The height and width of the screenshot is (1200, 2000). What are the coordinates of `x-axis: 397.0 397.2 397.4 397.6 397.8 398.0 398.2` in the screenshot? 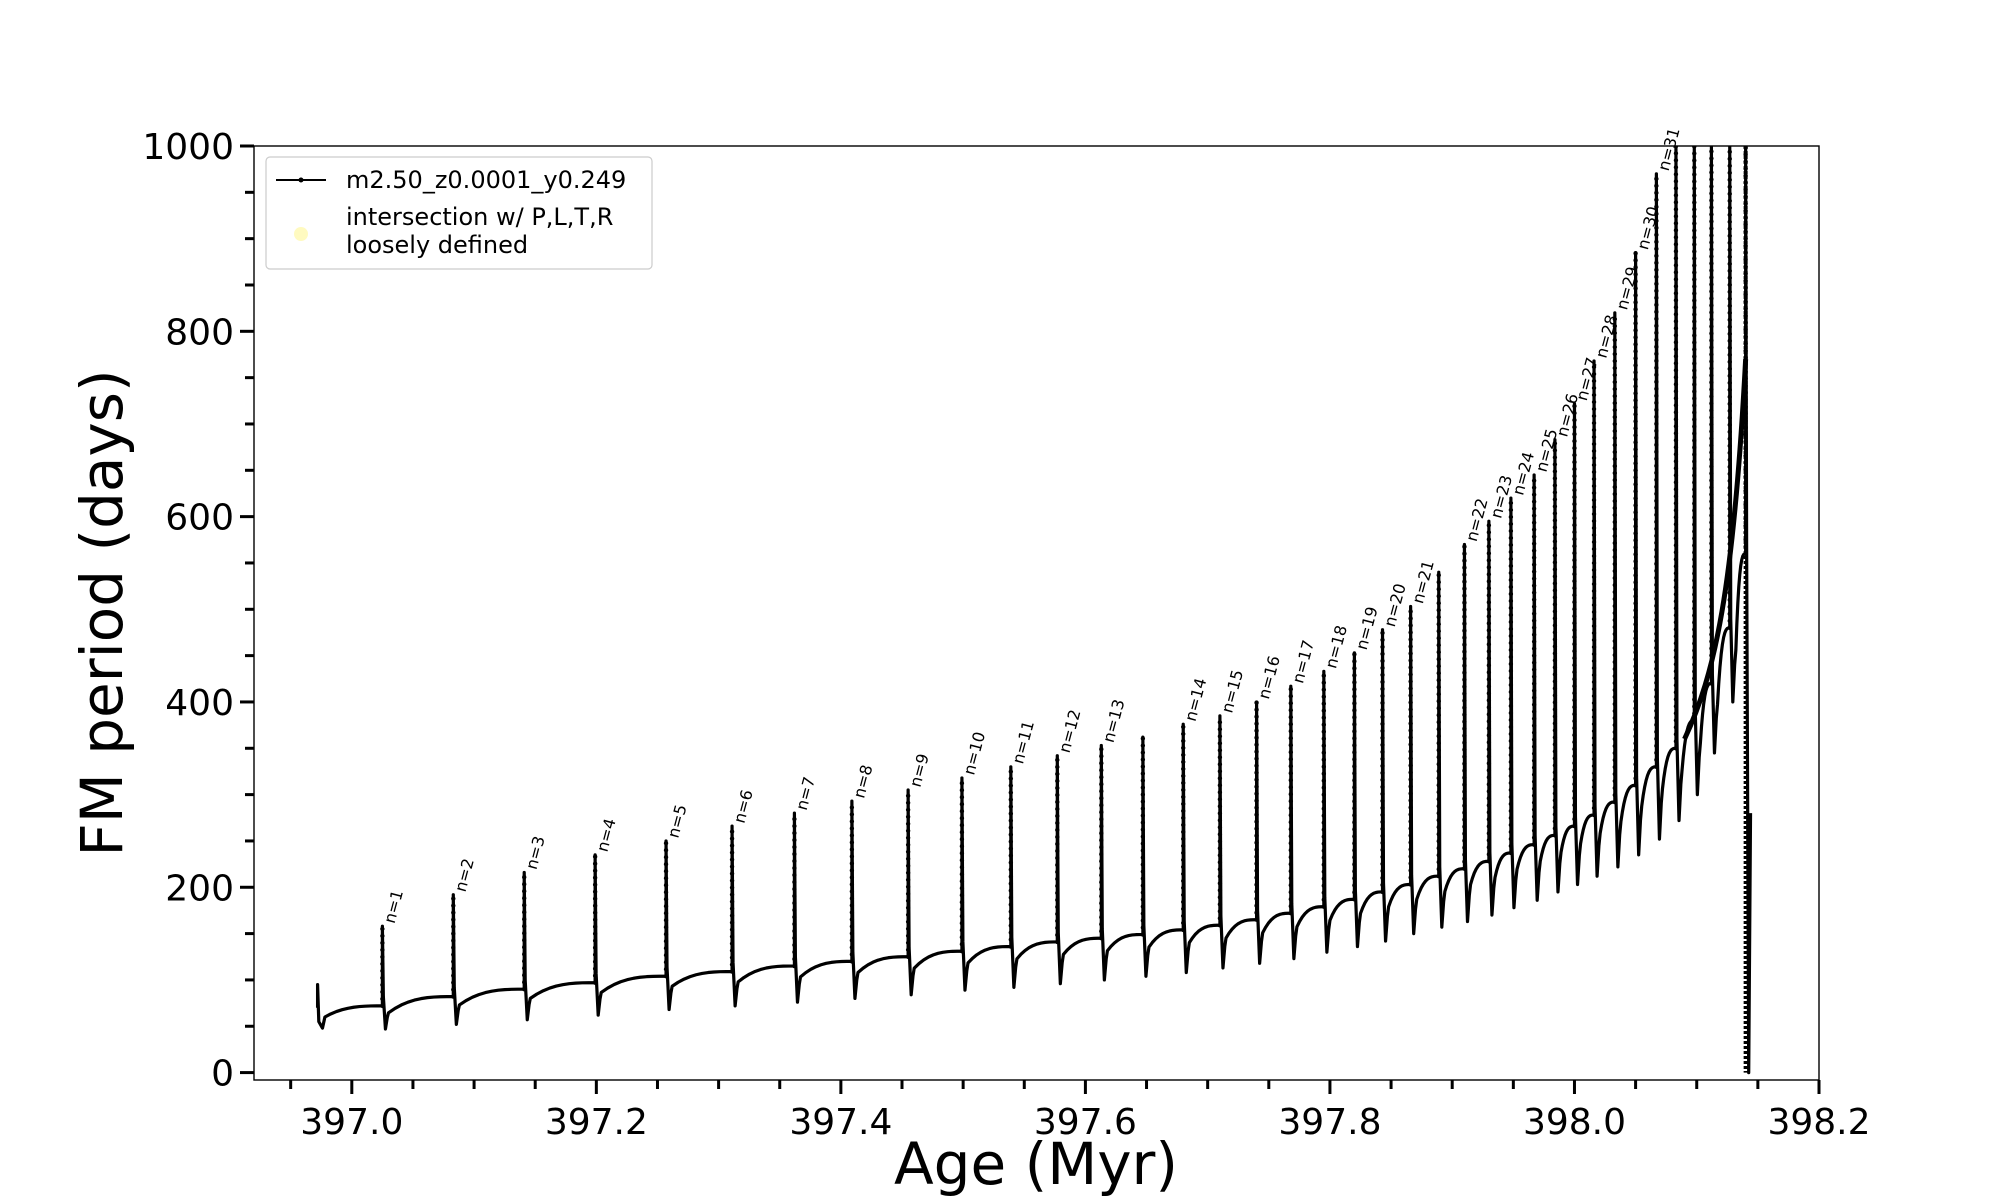 It's located at (1080, 1111).